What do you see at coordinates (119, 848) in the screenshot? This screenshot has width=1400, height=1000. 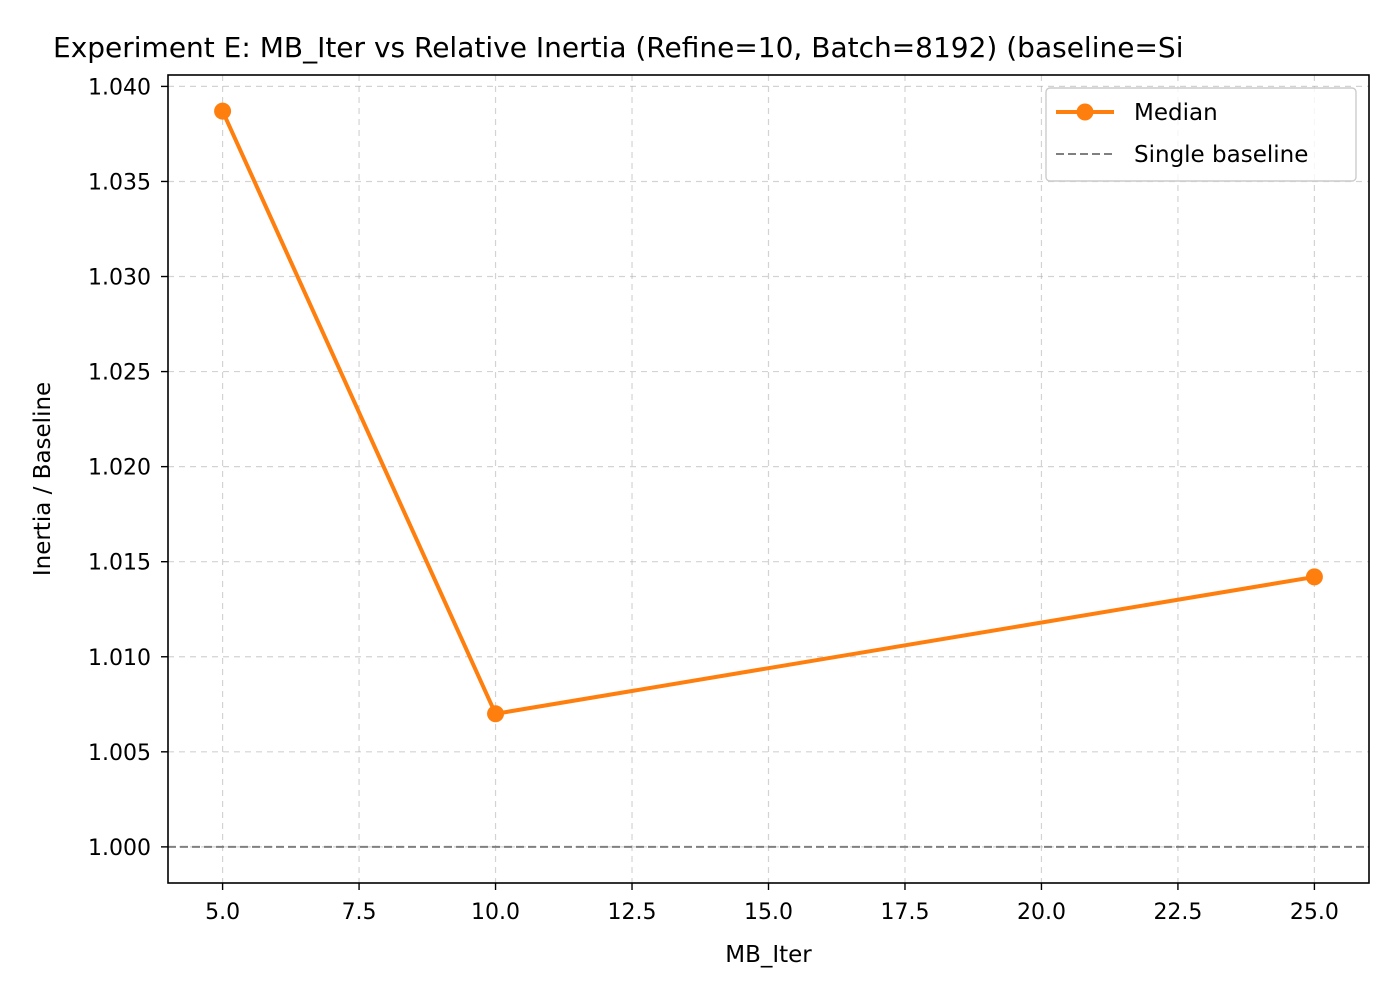 I see `y-tick-label: 1.000` at bounding box center [119, 848].